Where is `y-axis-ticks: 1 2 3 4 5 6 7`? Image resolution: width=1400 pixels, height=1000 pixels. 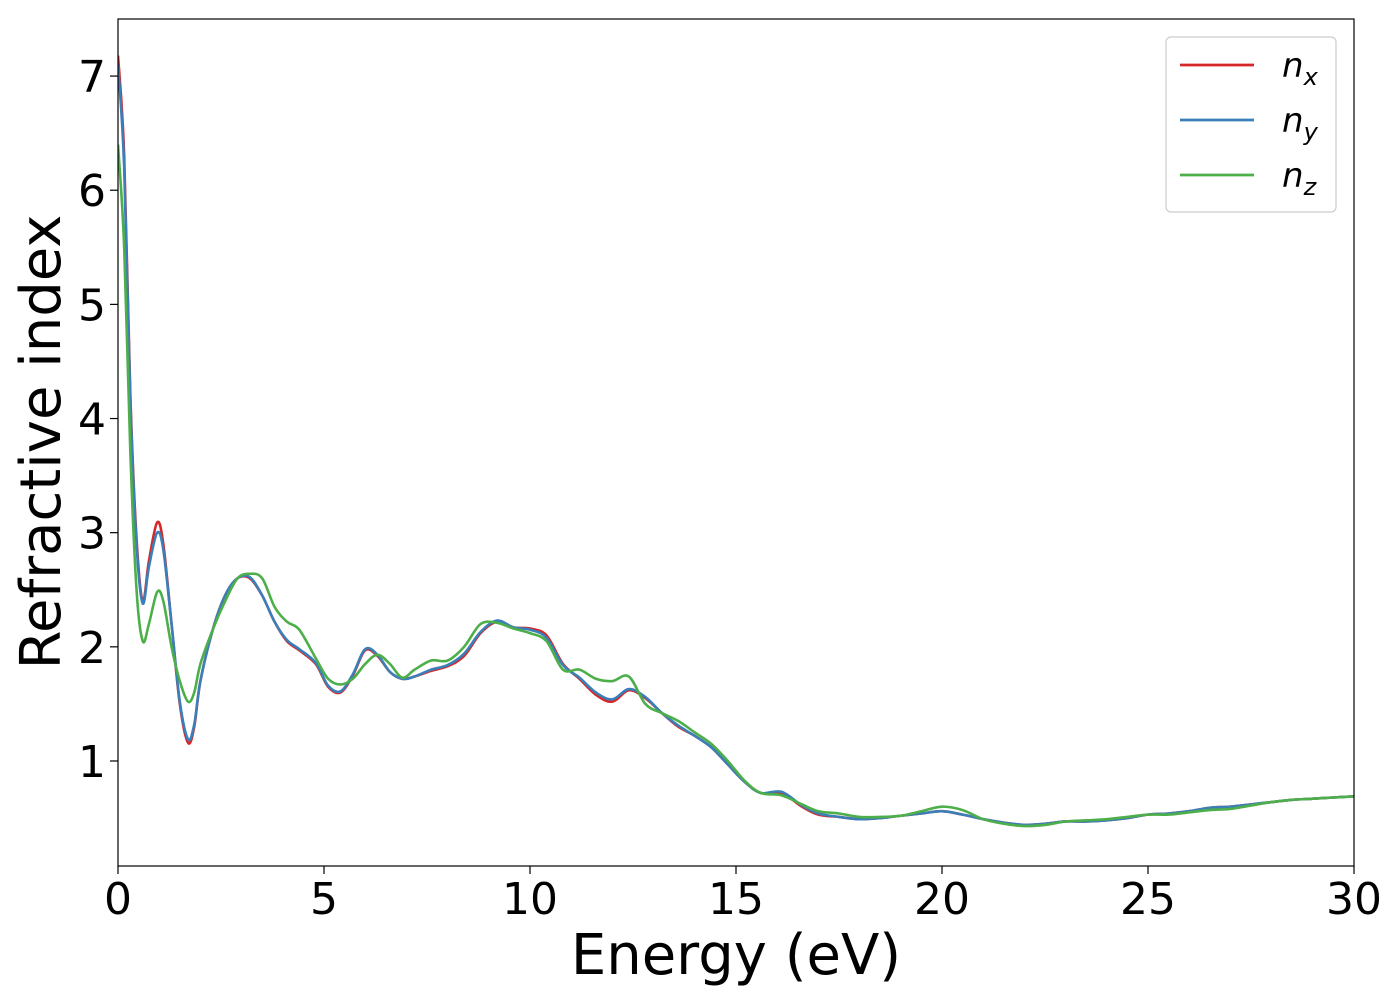
y-axis-ticks: 1 2 3 4 5 6 7 is located at coordinates (98, 420).